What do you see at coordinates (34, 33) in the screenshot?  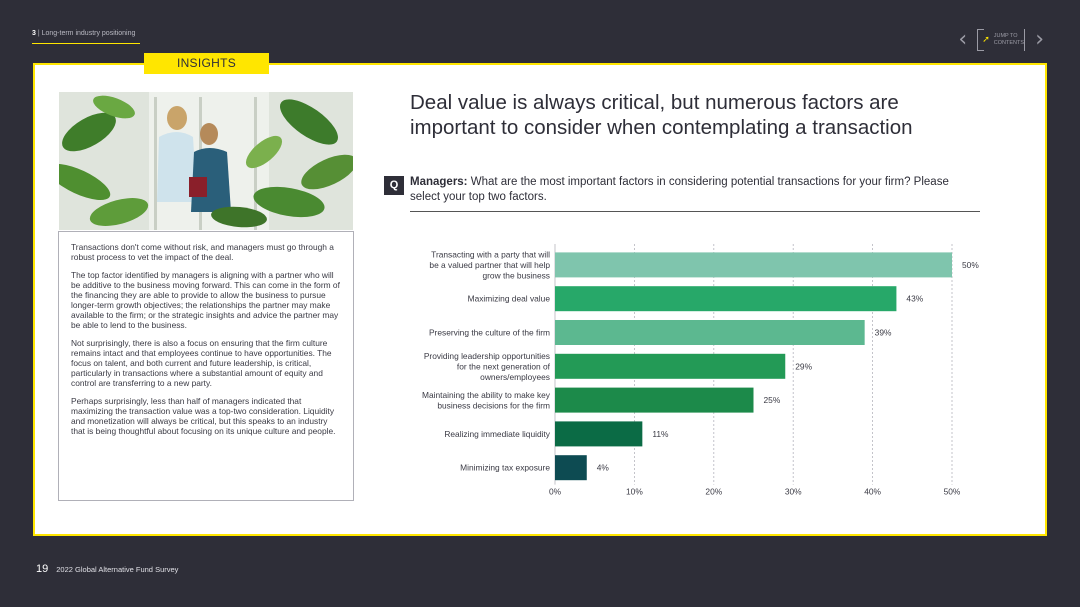 I see `section-number: 3` at bounding box center [34, 33].